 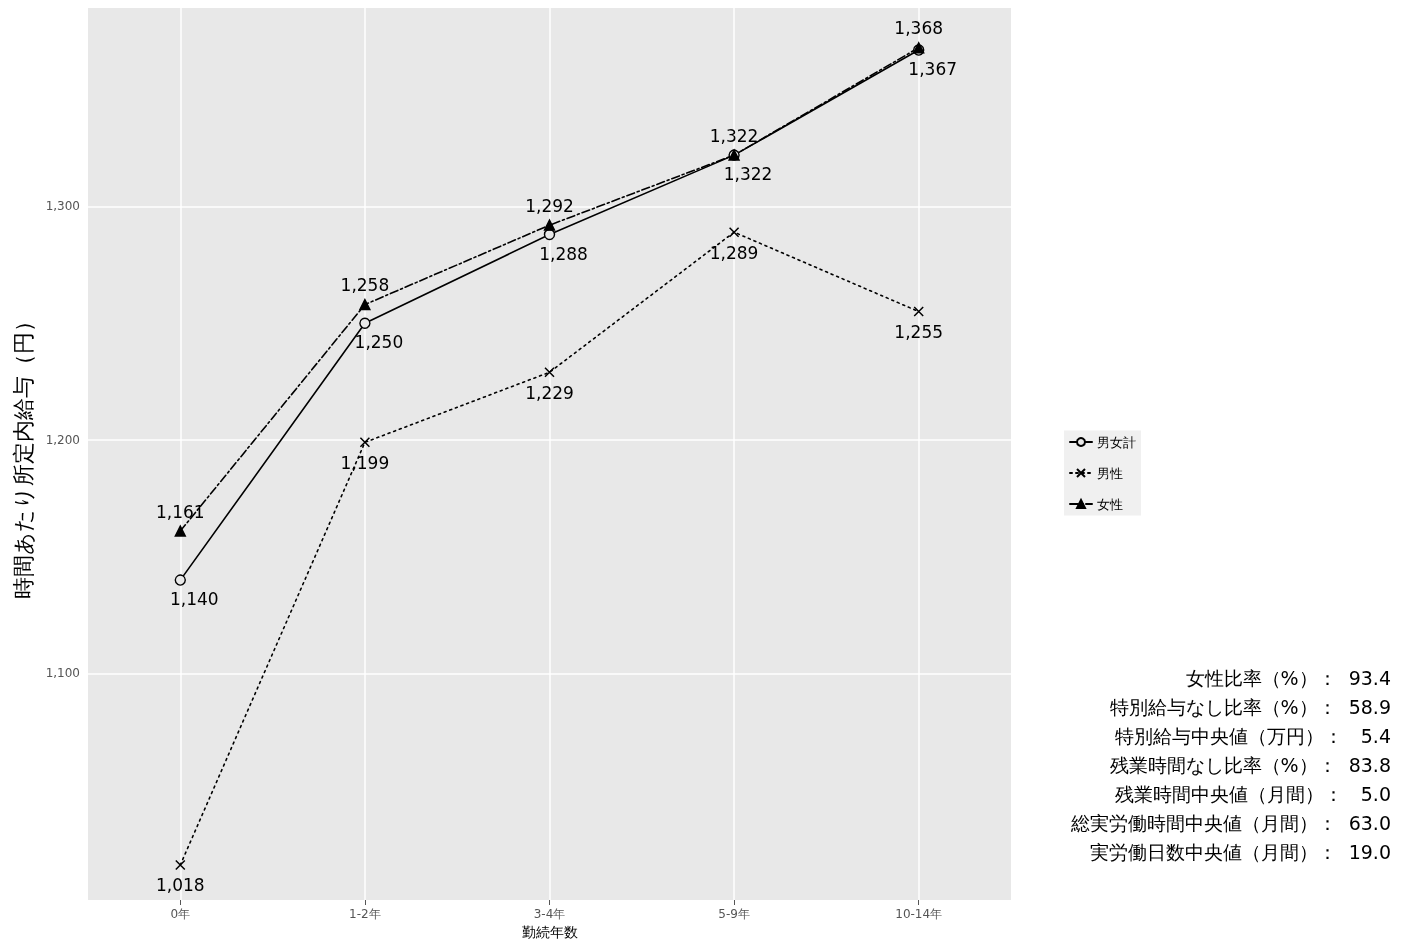 What do you see at coordinates (365, 462) in the screenshot?
I see `data-label: 1,199` at bounding box center [365, 462].